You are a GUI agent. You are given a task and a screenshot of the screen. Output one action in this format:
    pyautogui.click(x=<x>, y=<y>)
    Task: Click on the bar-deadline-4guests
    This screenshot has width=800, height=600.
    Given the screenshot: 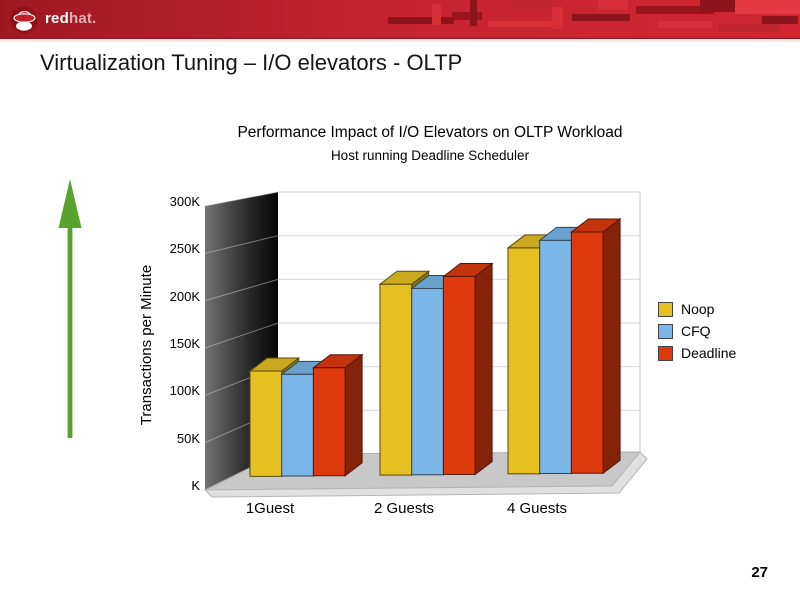 What is the action you would take?
    pyautogui.click(x=587, y=352)
    